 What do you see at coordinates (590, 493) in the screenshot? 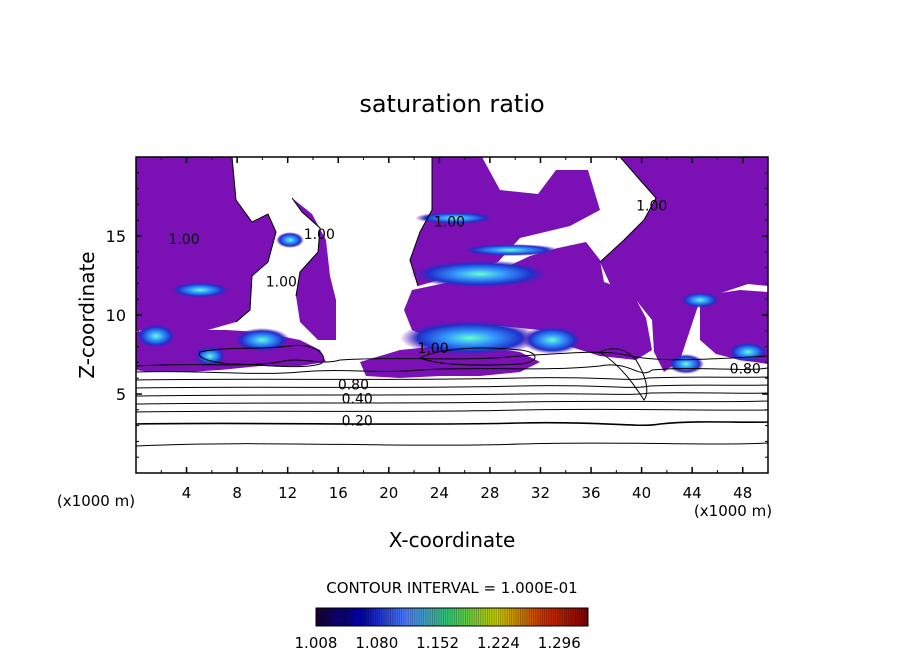
I see `x-tick-label: 36` at bounding box center [590, 493].